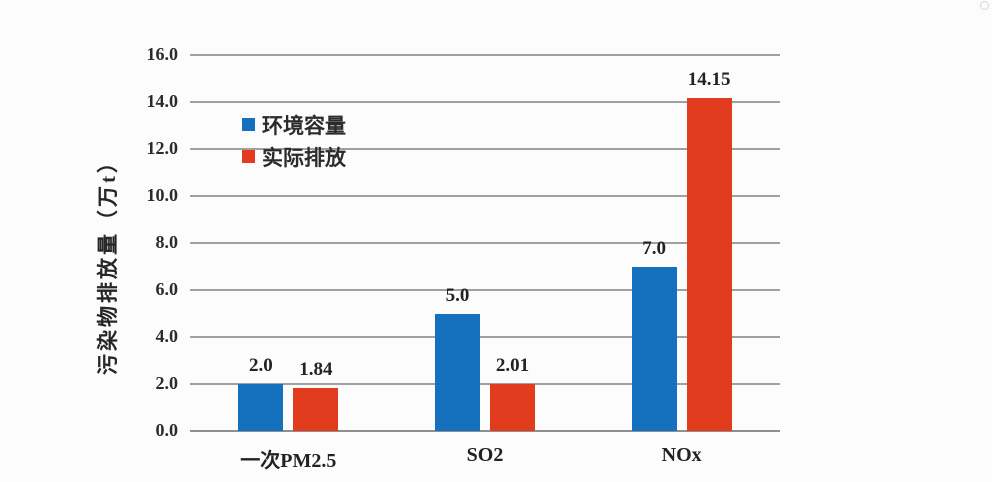  What do you see at coordinates (457, 295) in the screenshot?
I see `bar-value-label: 5.0` at bounding box center [457, 295].